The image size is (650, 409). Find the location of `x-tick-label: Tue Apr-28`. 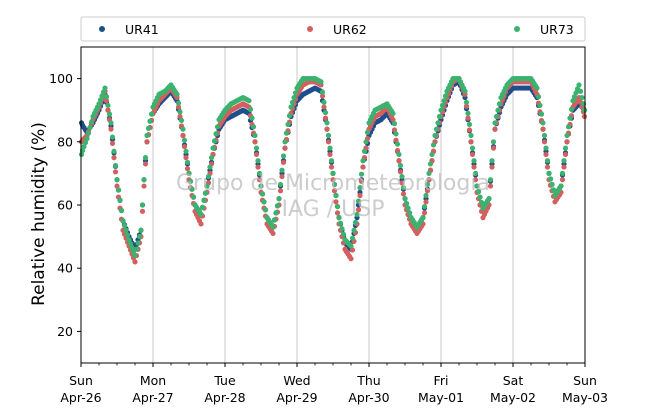

x-tick-label: Tue Apr-28 is located at coordinates (224, 389).